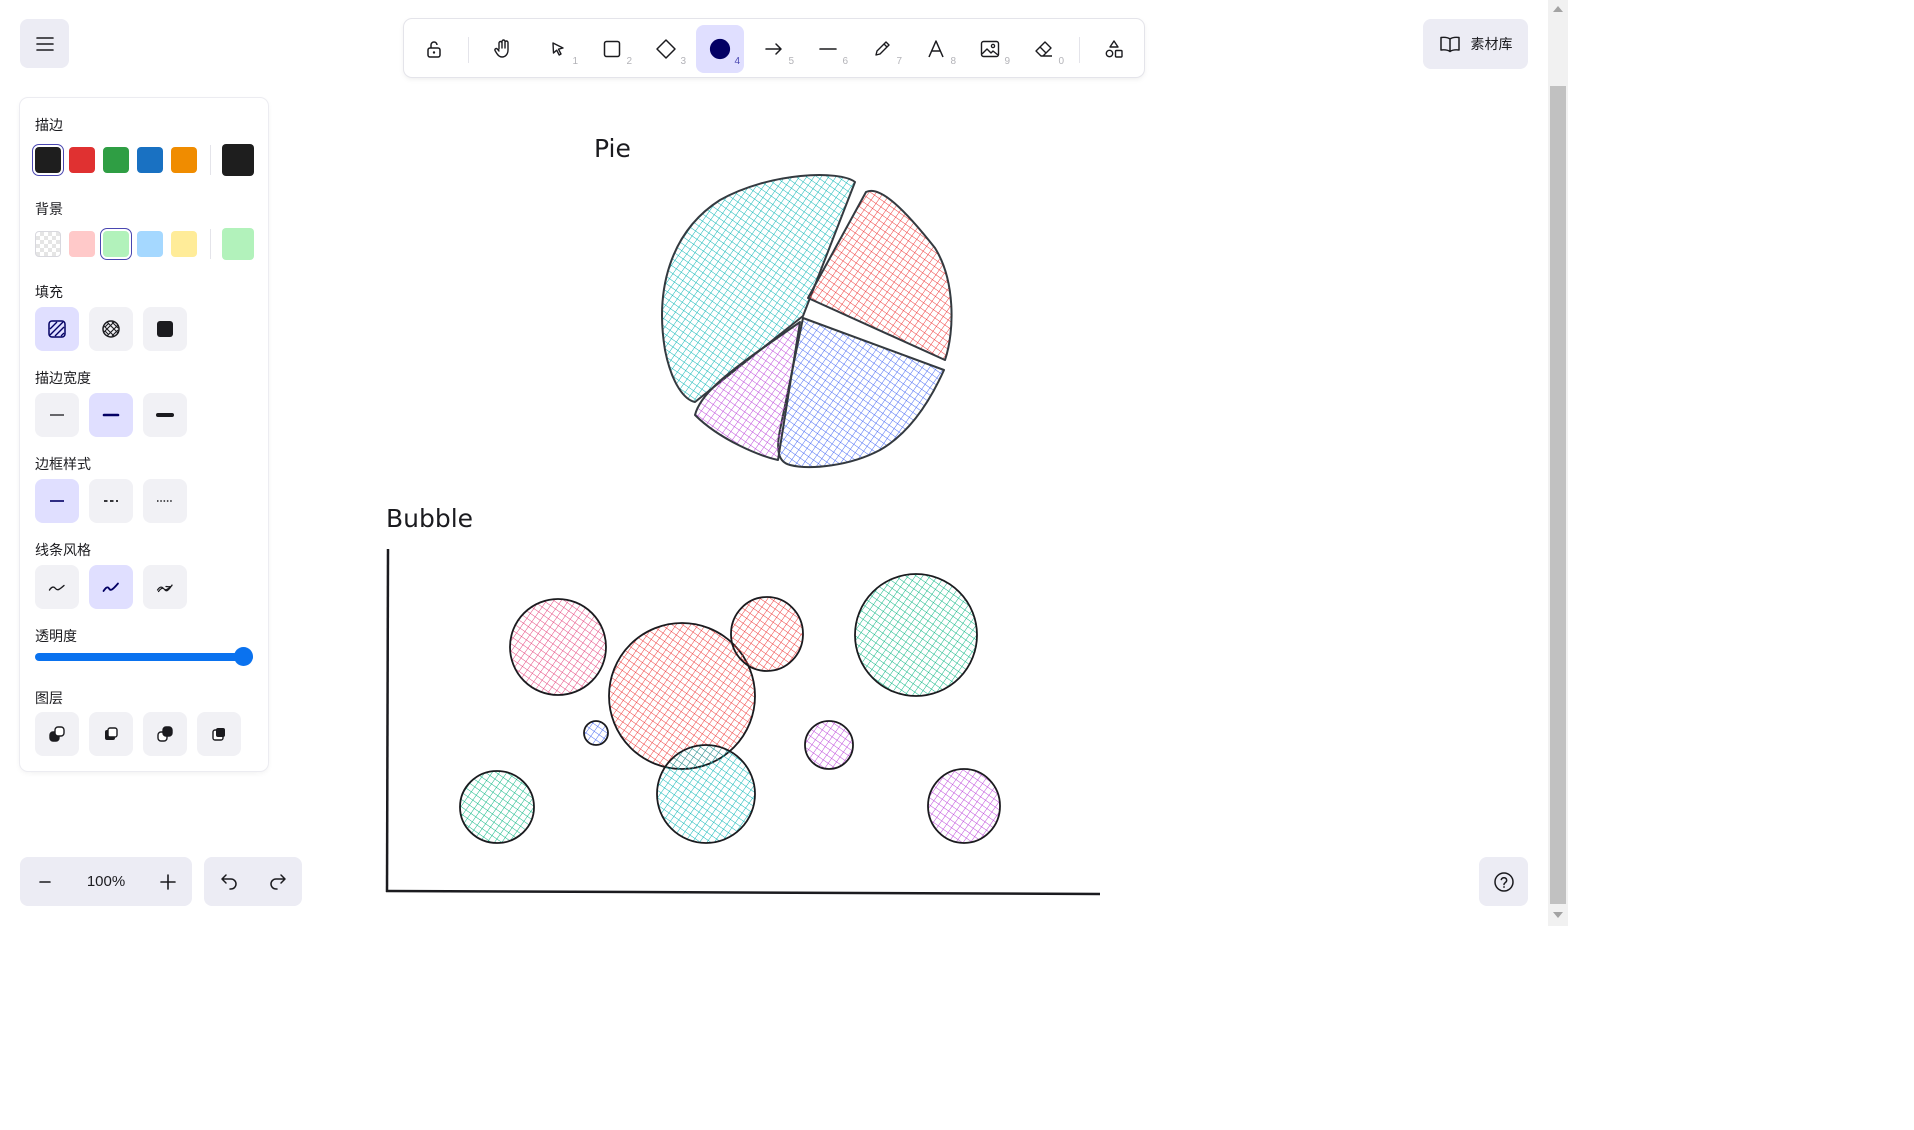 The height and width of the screenshot is (1130, 1914). What do you see at coordinates (767, 634) in the screenshot?
I see `bubble-red-small` at bounding box center [767, 634].